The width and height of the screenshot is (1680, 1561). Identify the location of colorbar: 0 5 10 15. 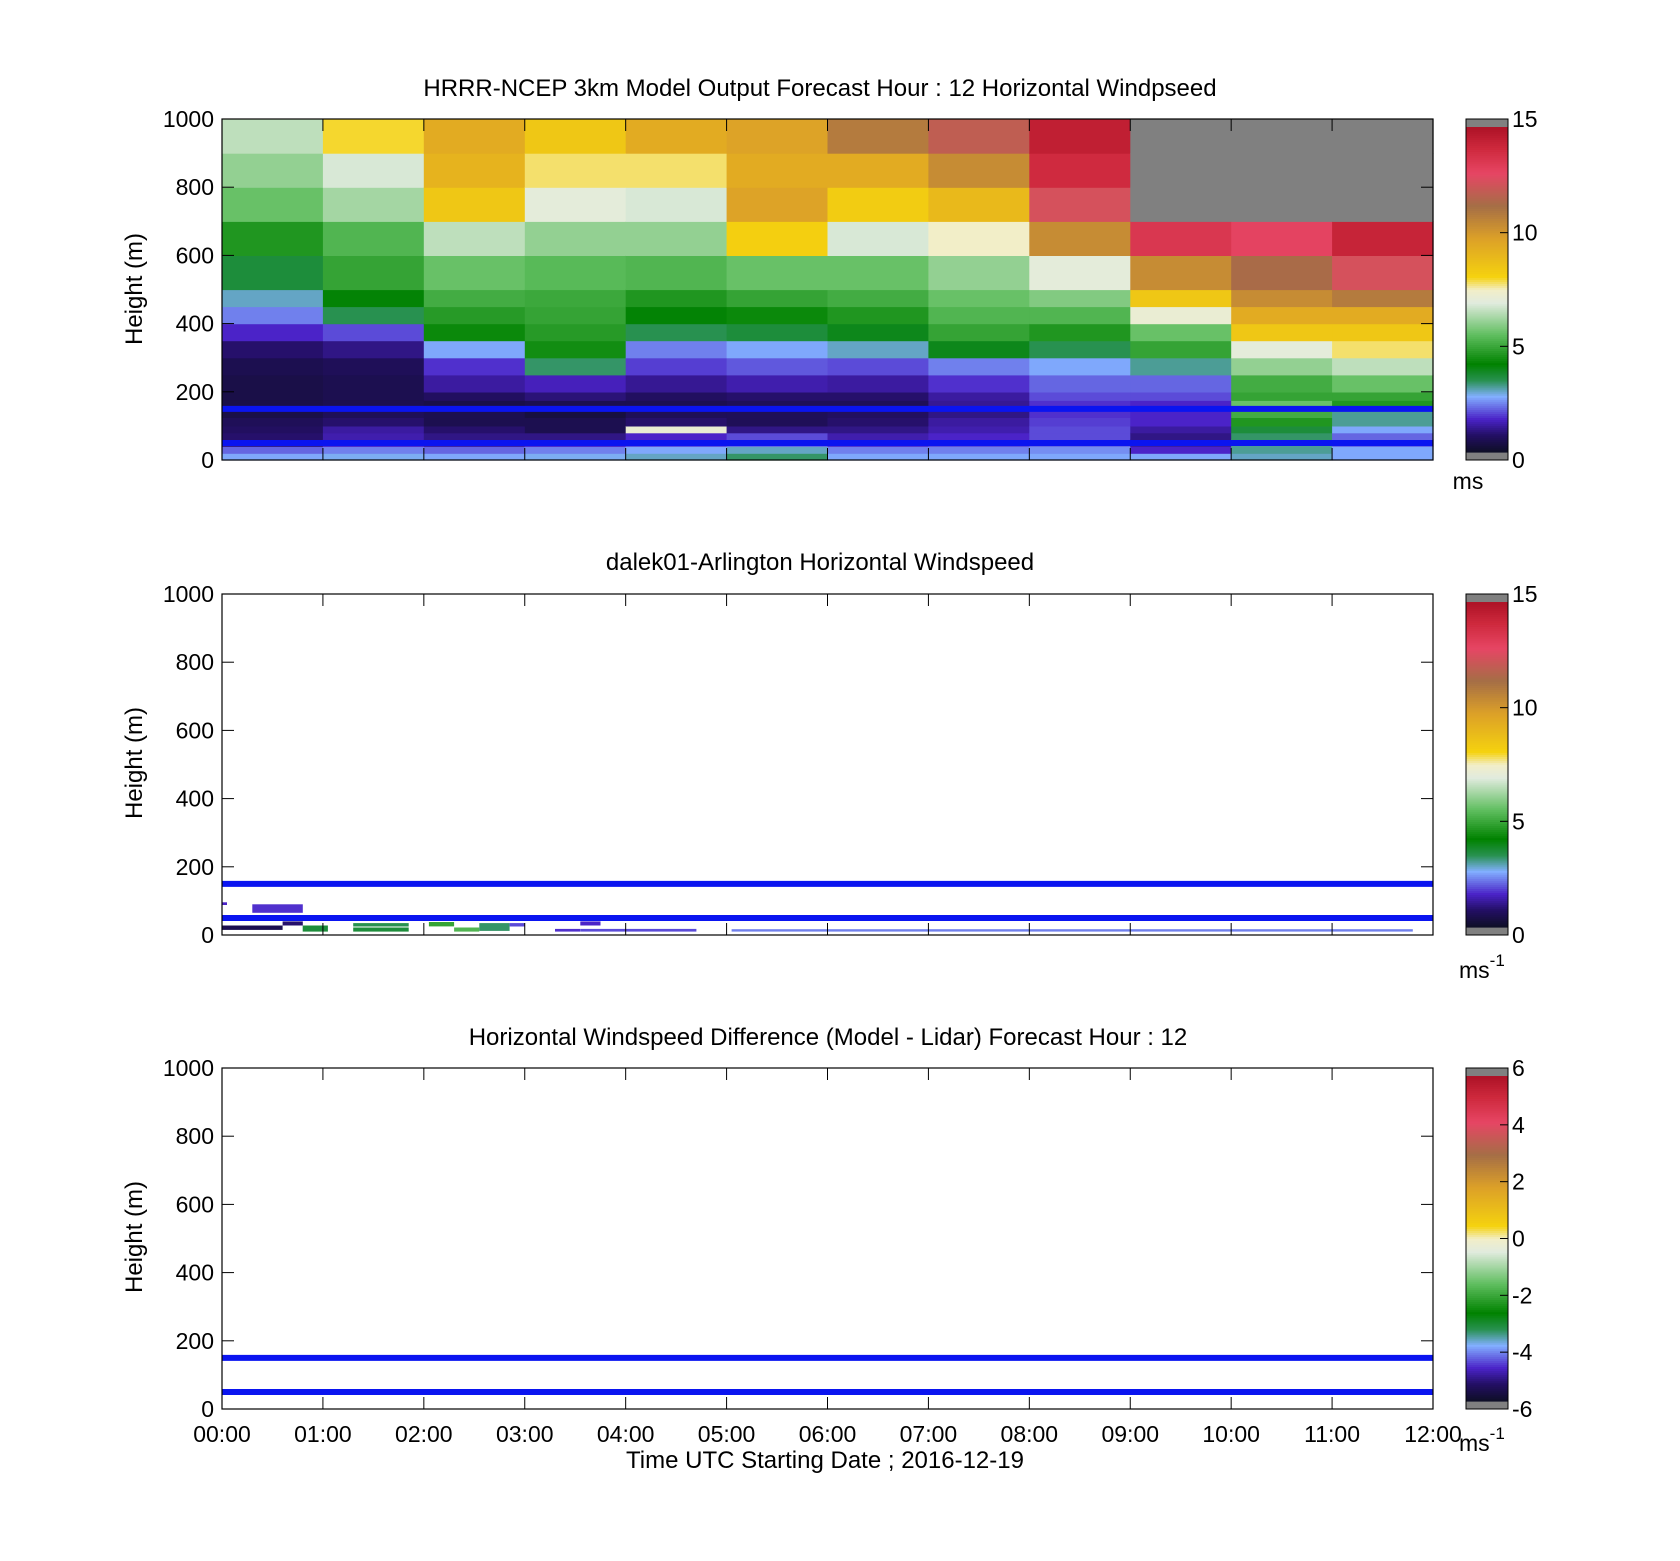
(1501, 764).